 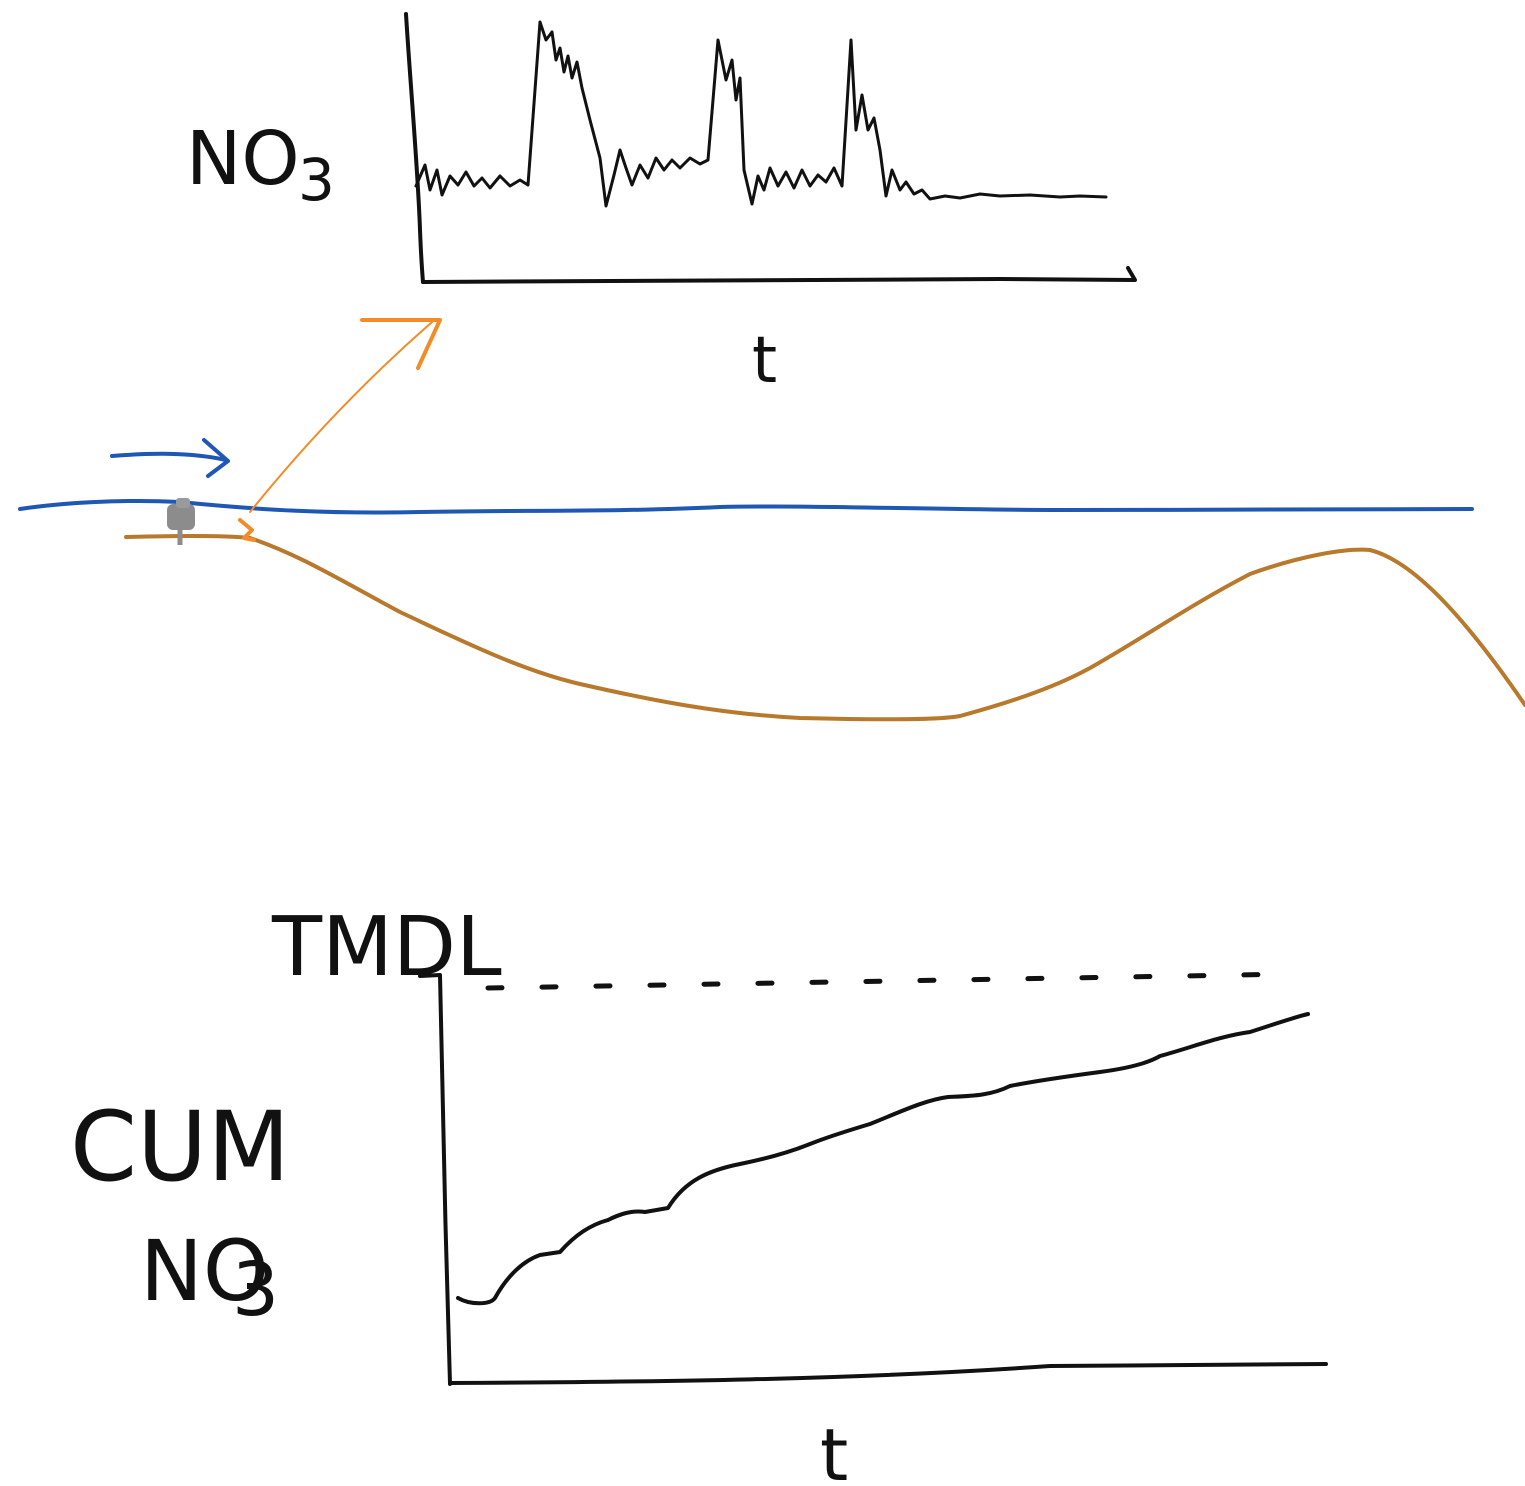 What do you see at coordinates (316, 180) in the screenshot?
I see `top-chart-y-label-subscript: 3` at bounding box center [316, 180].